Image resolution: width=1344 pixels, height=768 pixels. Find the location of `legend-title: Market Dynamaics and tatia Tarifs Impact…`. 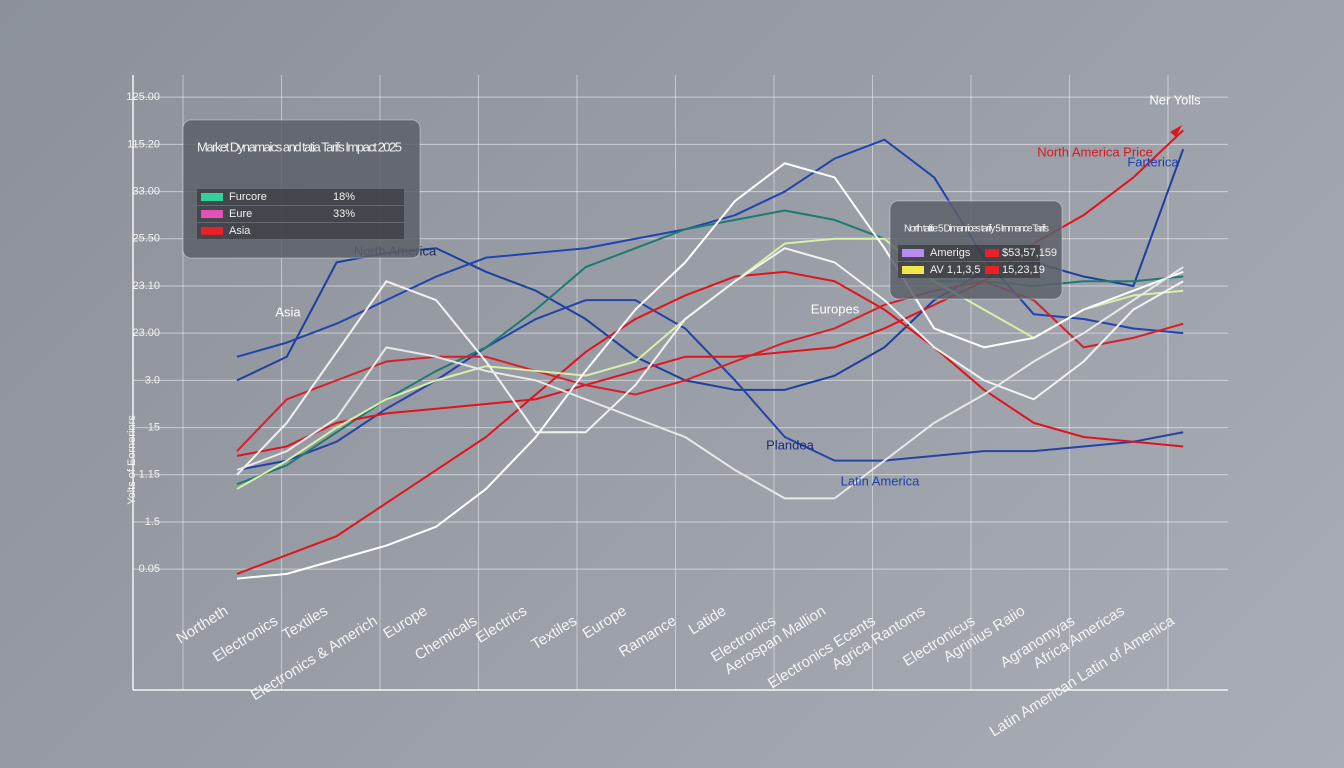

legend-title: Market Dynamaics and tatia Tarifs Impact… is located at coordinates (299, 146).